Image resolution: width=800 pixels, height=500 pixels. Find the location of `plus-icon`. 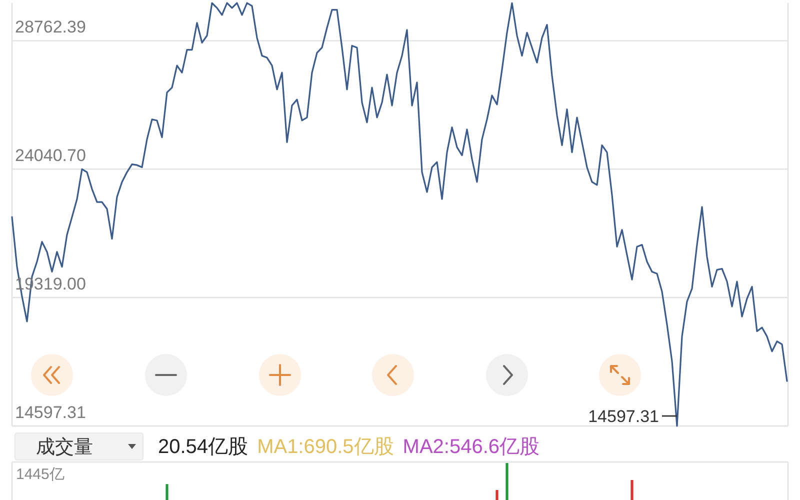

plus-icon is located at coordinates (280, 375).